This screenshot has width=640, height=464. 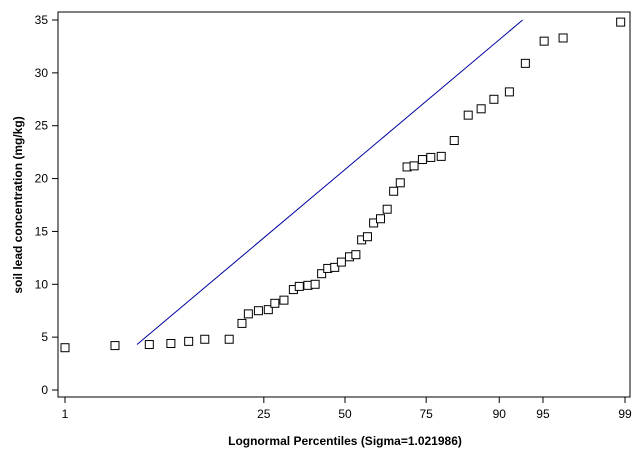 What do you see at coordinates (543, 414) in the screenshot?
I see `x-tick-label: 95` at bounding box center [543, 414].